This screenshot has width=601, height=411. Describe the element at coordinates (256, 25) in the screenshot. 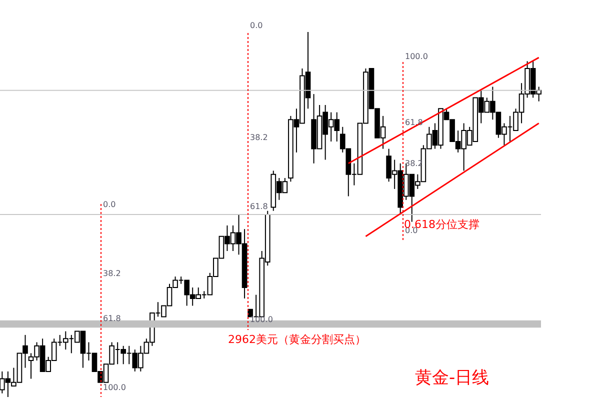

I see `text: 0.0` at that location.